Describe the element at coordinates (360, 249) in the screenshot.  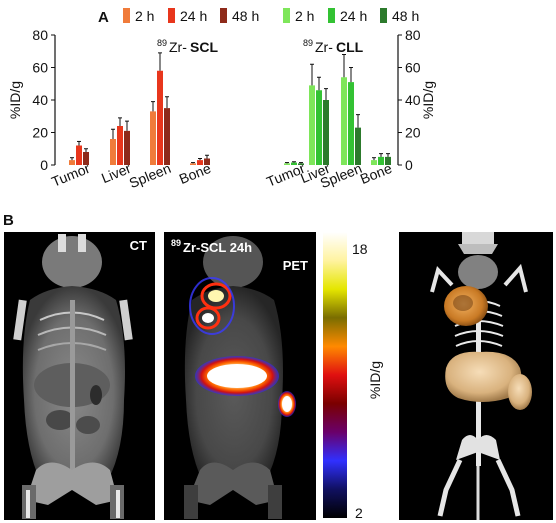
I see `colorbar-max: 18` at that location.